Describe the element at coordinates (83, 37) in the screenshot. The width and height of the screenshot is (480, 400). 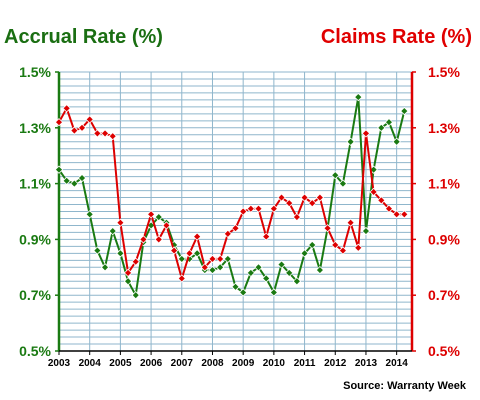
I see `accrual-rate-title: Accrual Rate (%)` at that location.